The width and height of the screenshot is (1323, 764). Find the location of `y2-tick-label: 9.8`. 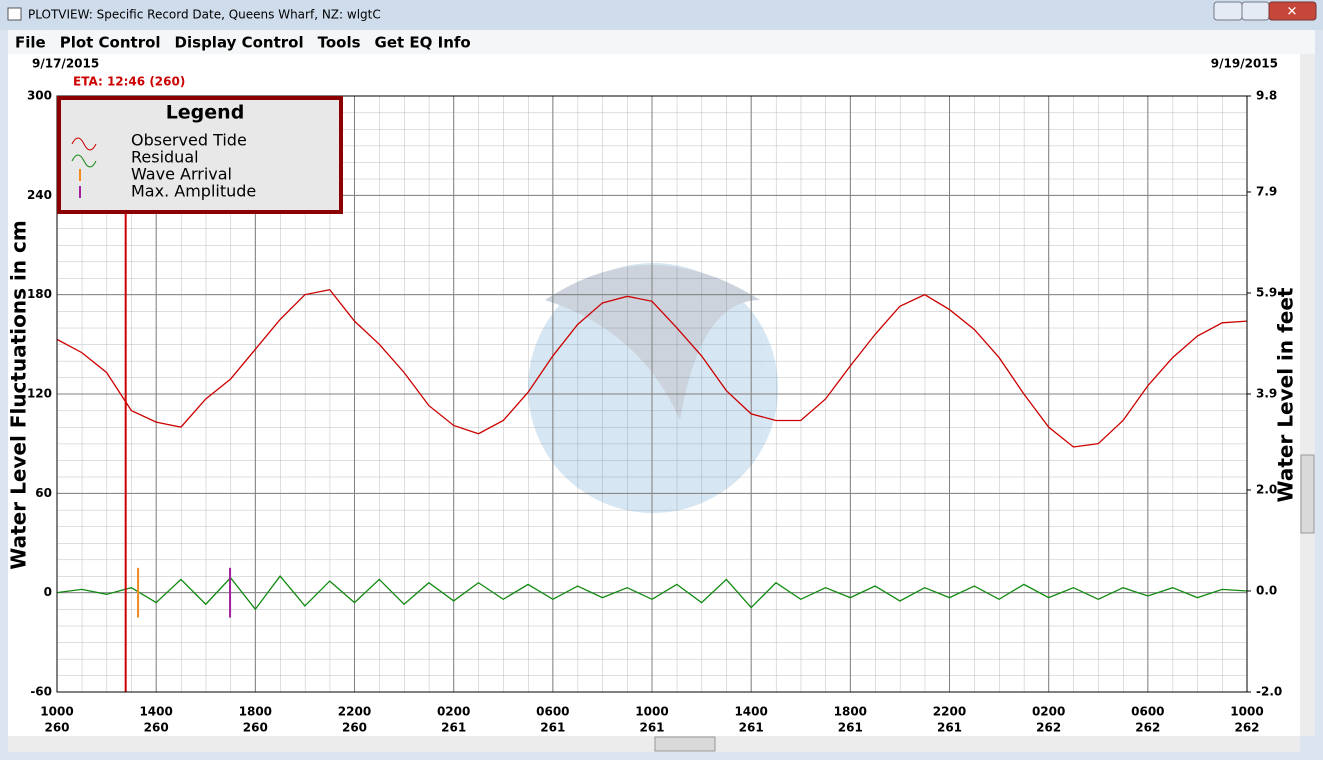

y2-tick-label: 9.8 is located at coordinates (1266, 96).